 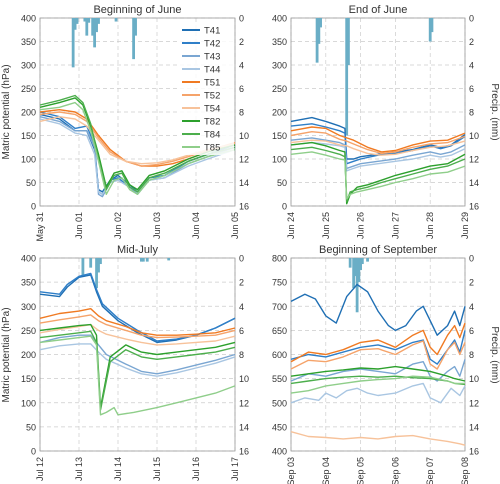 What do you see at coordinates (378, 175) in the screenshot?
I see `series-line-t85` at bounding box center [378, 175].